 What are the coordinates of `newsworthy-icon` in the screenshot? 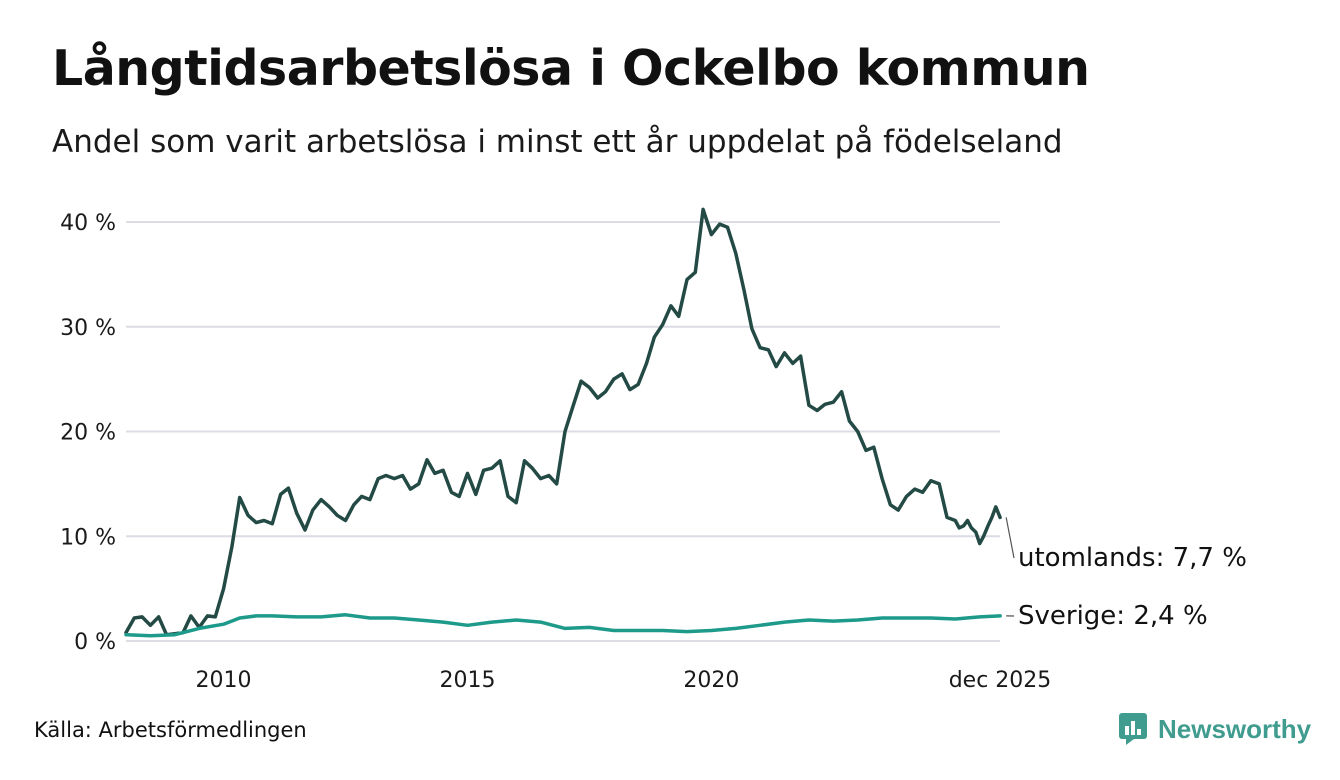 It's located at (1133, 729).